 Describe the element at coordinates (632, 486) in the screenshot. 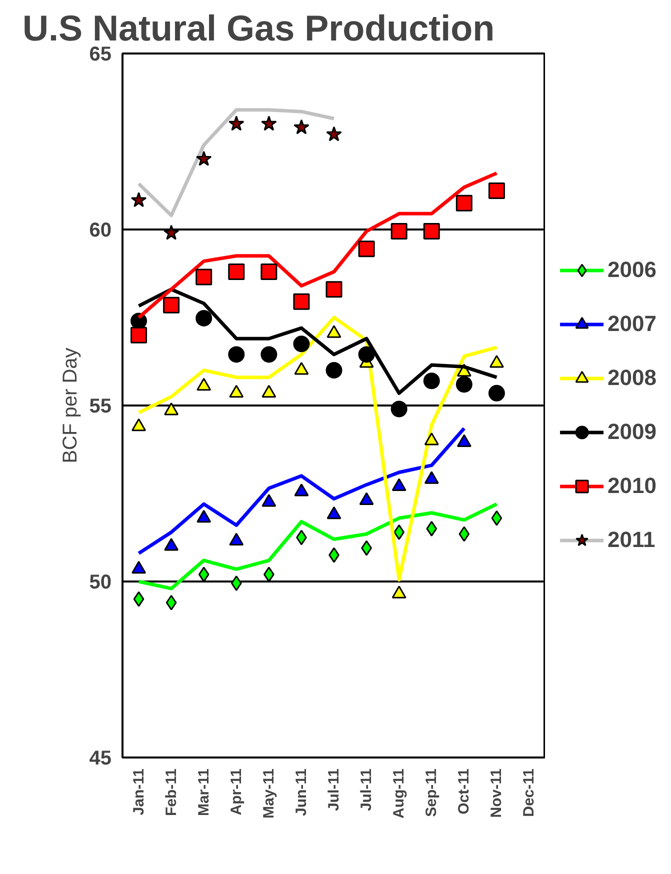

I see `legend-label: 2010` at that location.